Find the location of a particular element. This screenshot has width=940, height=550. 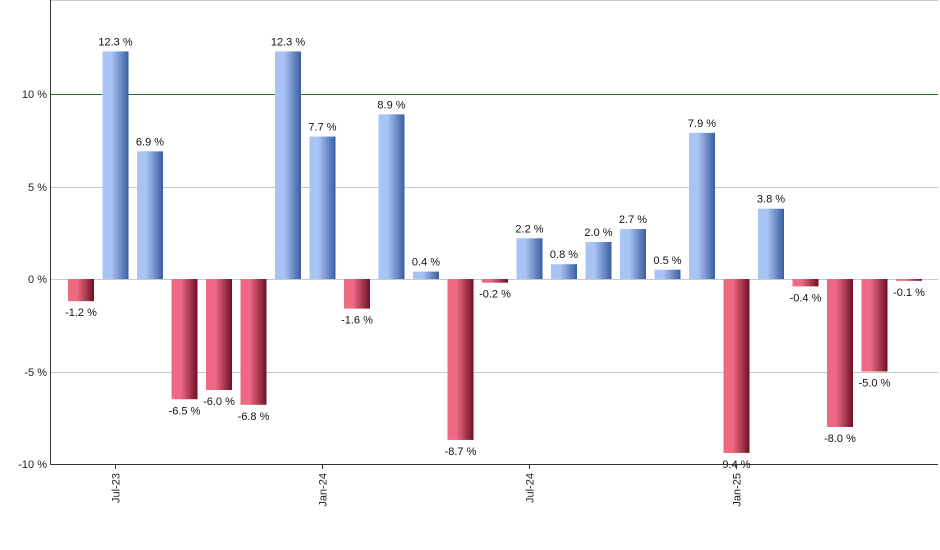

data-label: -8.0 % is located at coordinates (840, 439).